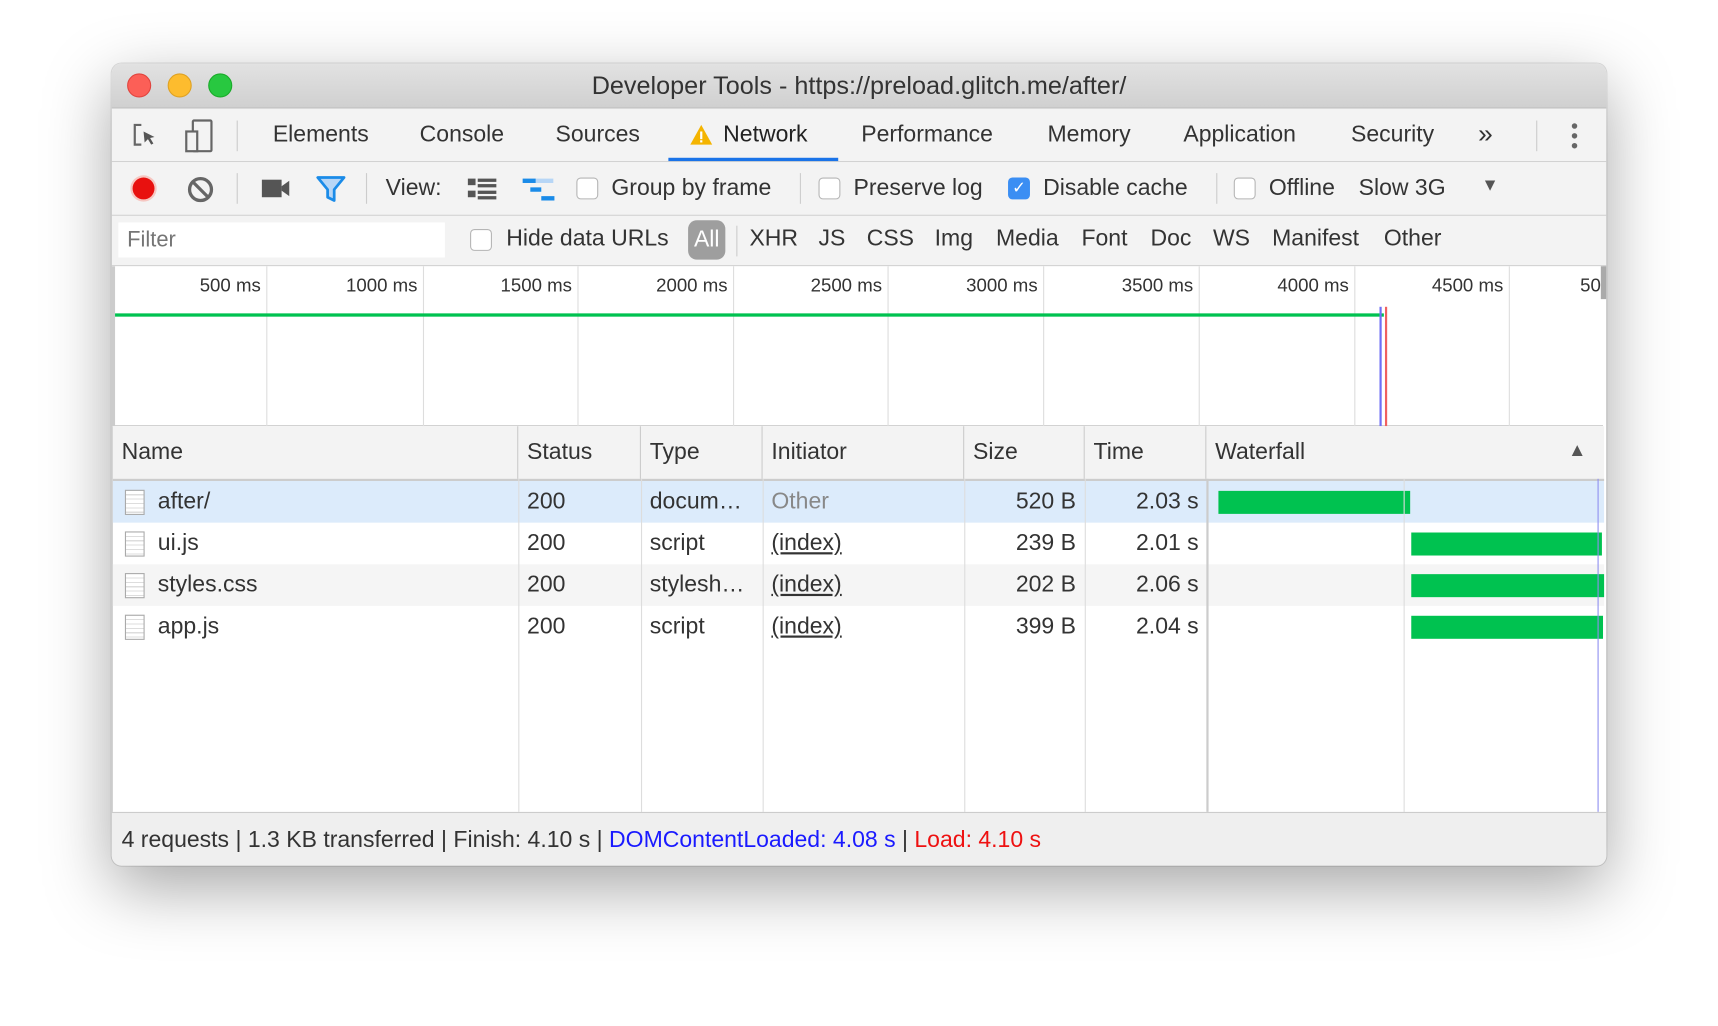  Describe the element at coordinates (134, 586) in the screenshot. I see `stylesheet-file-icon` at that location.